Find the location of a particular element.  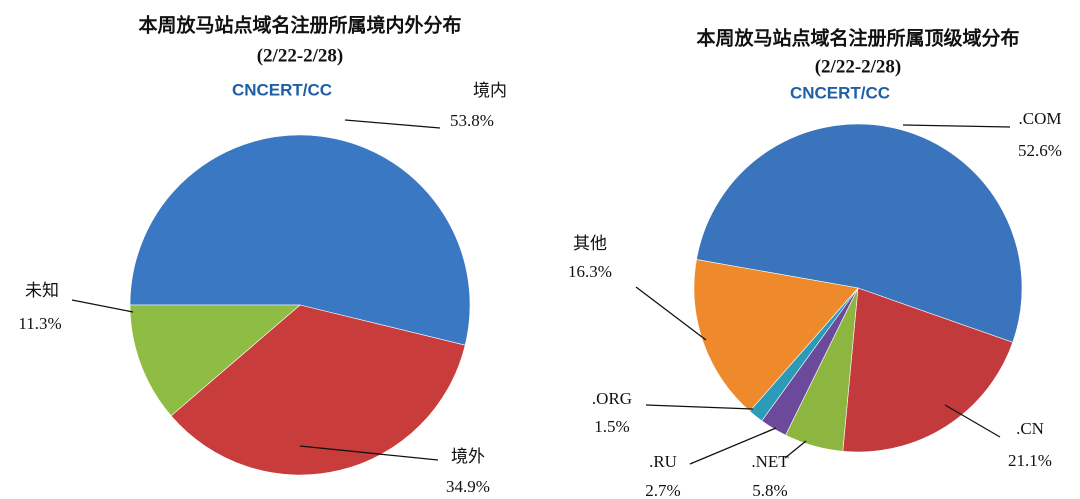

slice-label: .NET is located at coordinates (770, 461).